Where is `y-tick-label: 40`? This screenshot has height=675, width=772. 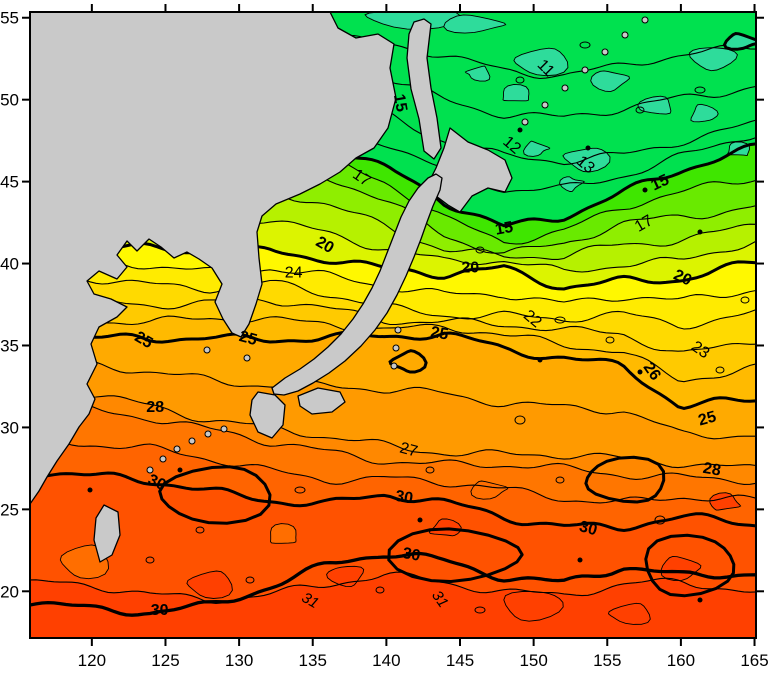
y-tick-label: 40 is located at coordinates (9, 264).